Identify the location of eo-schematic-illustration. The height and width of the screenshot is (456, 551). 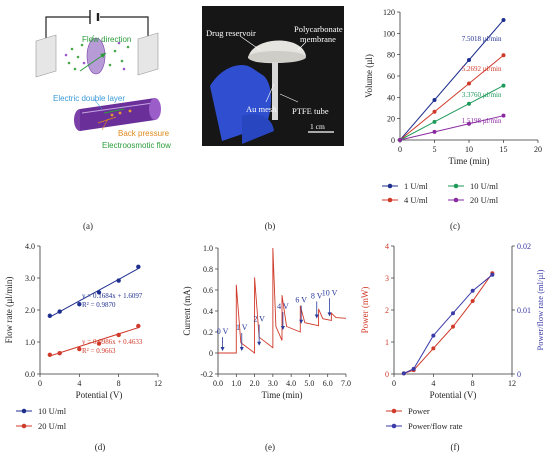
(98, 70).